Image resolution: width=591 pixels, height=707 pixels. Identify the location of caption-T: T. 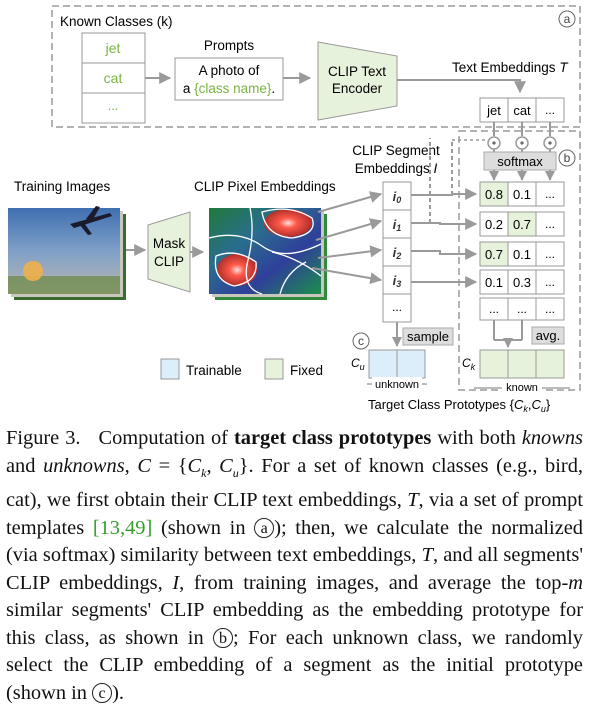
(413, 500).